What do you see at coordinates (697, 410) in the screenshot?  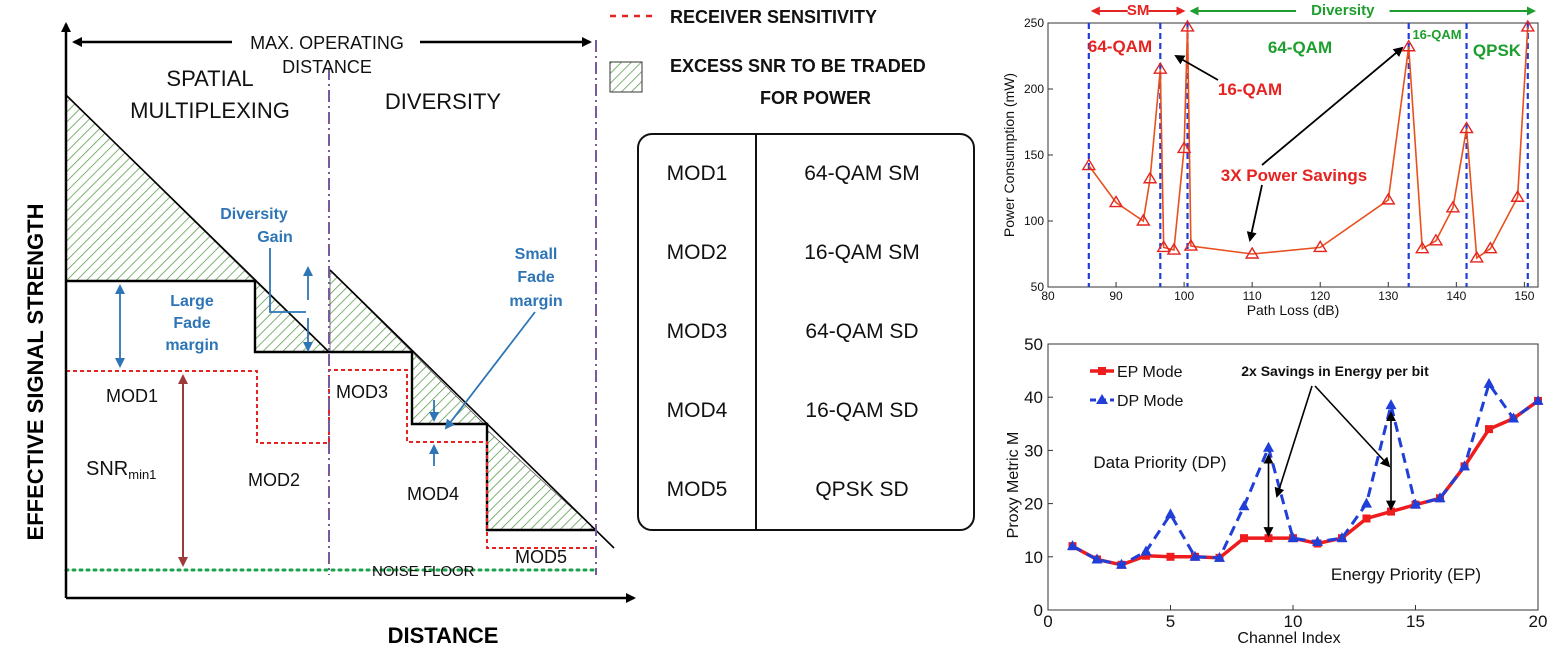 I see `mode-table-mode-4: MOD4` at bounding box center [697, 410].